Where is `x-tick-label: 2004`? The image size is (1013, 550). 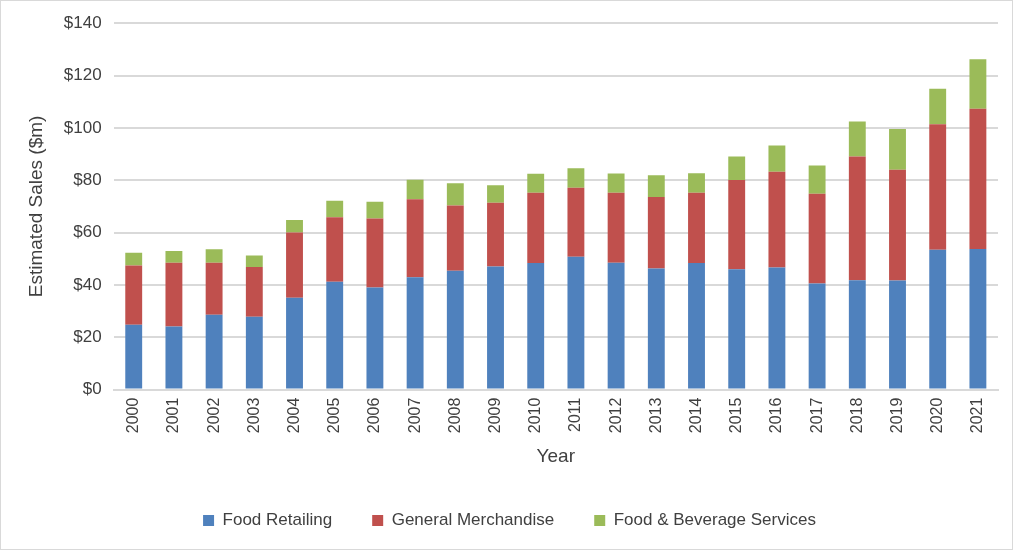
x-tick-label: 2004 is located at coordinates (293, 415).